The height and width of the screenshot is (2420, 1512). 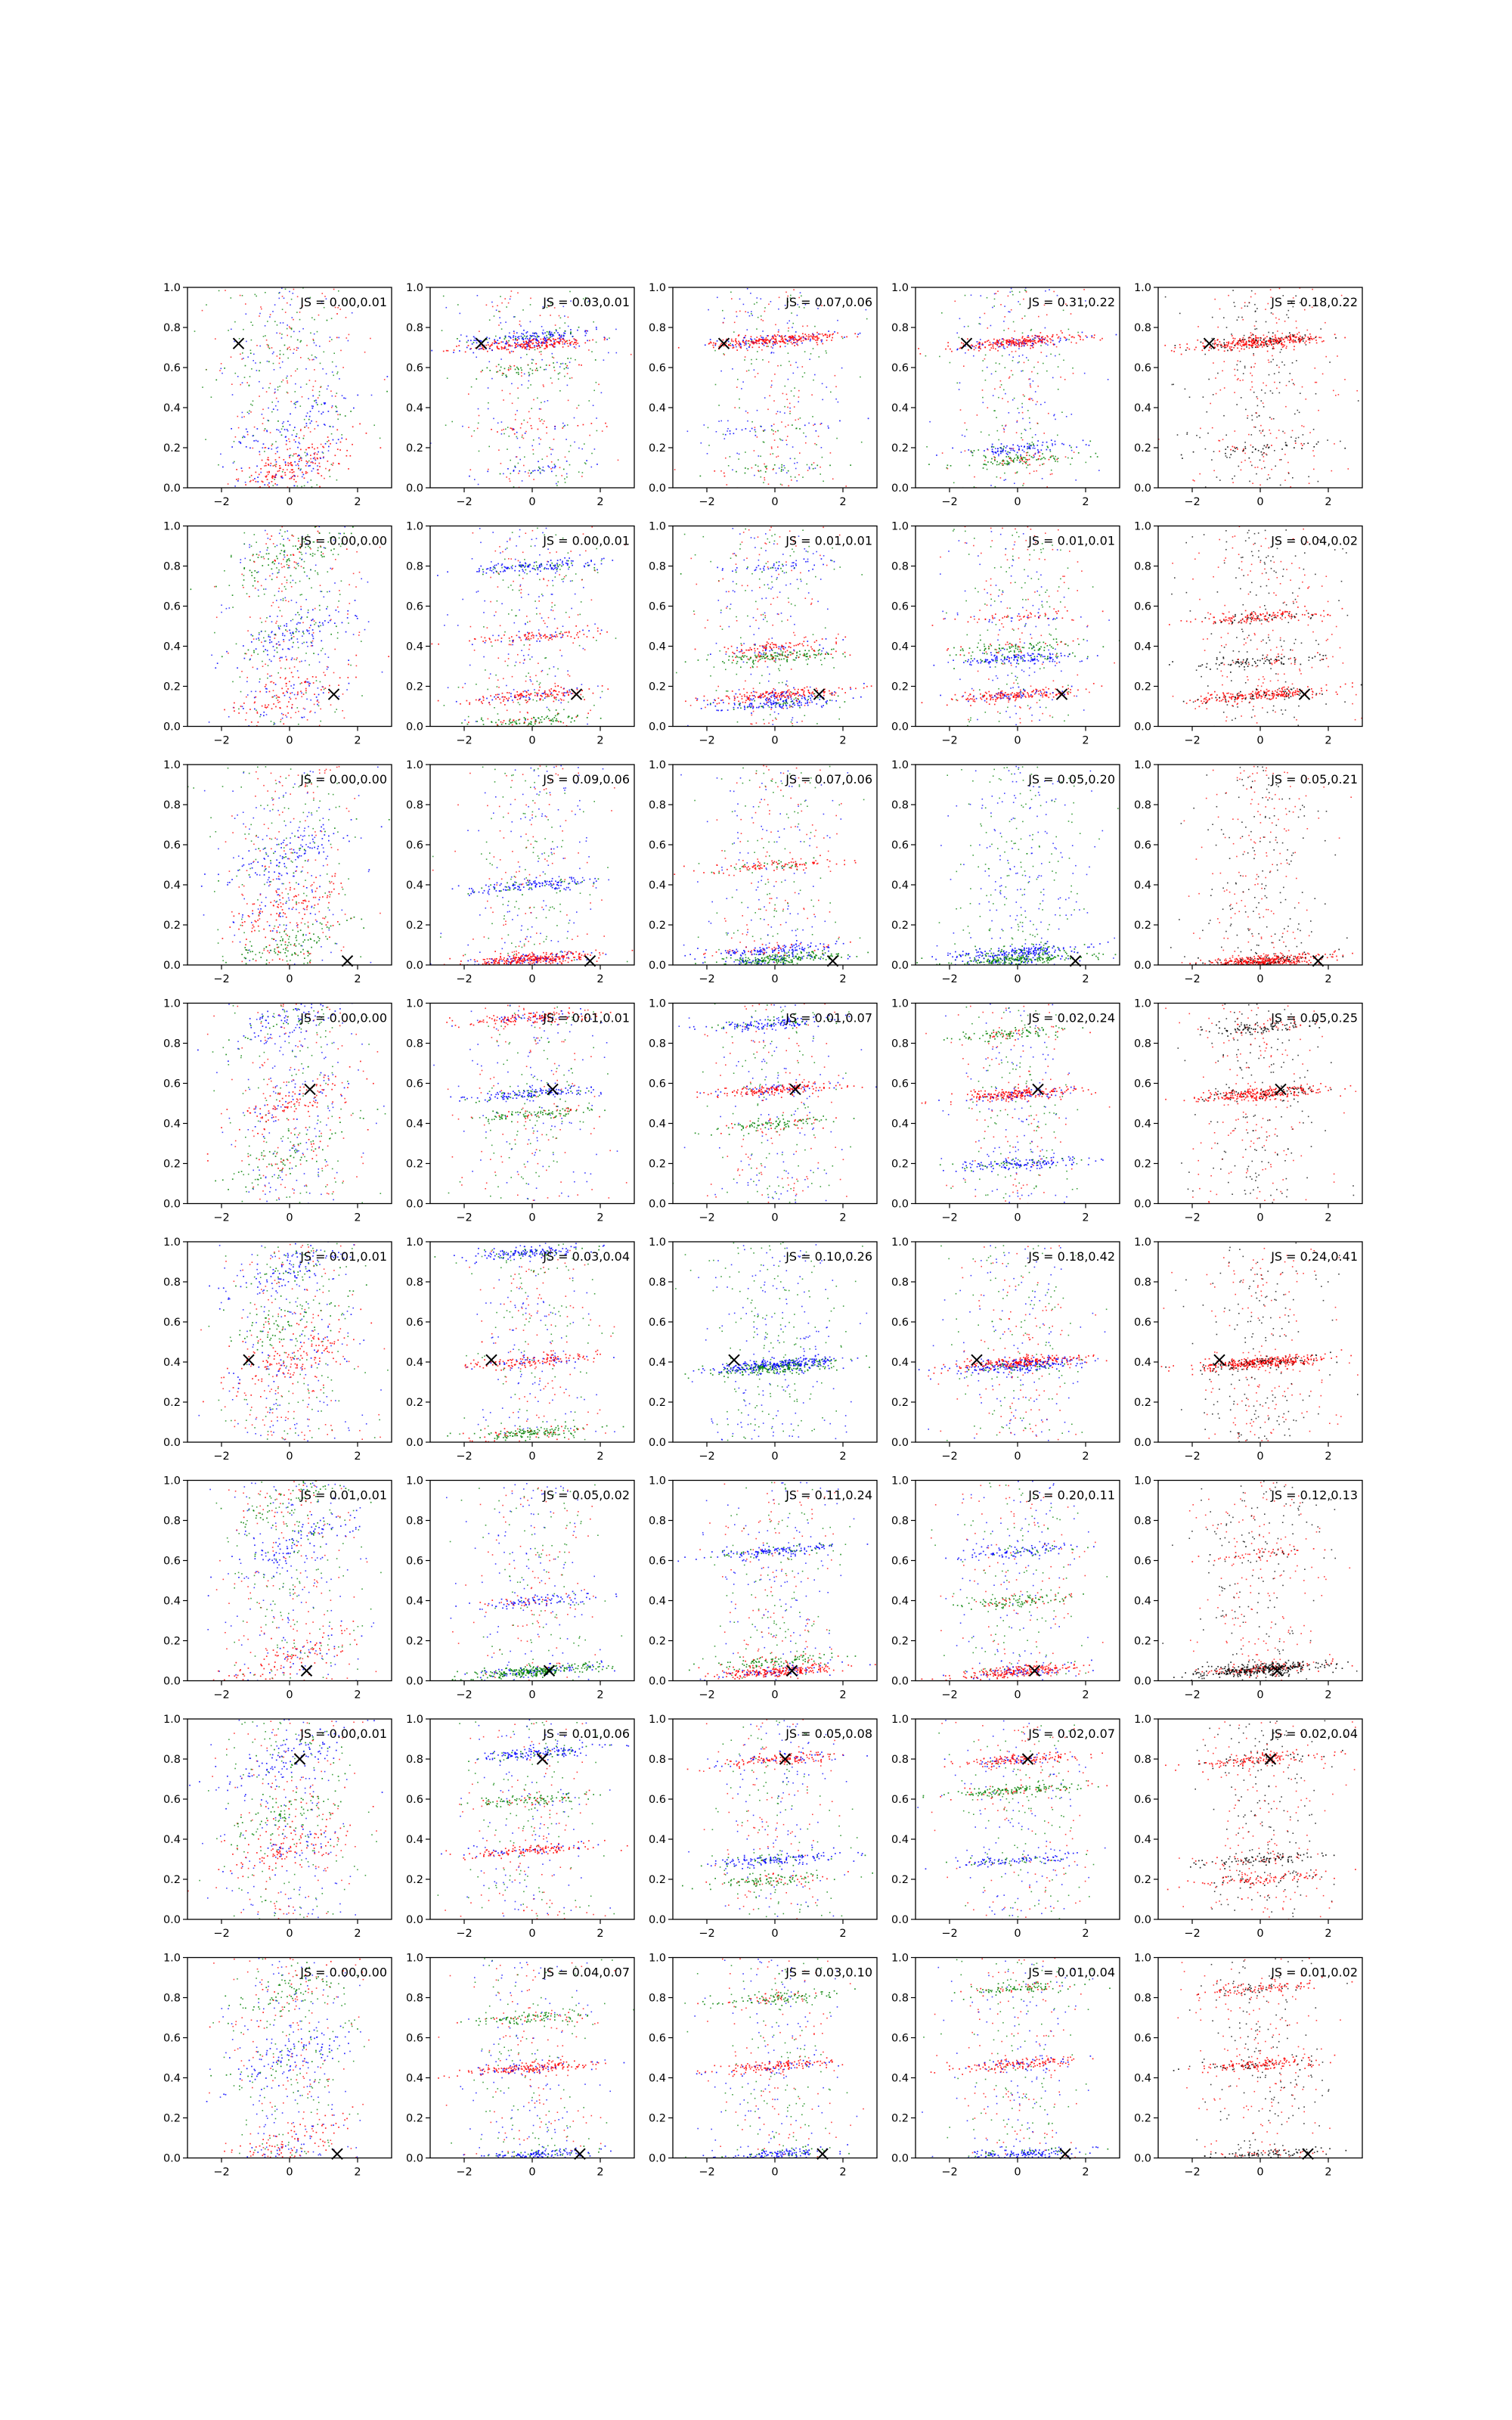 What do you see at coordinates (277, 872) in the screenshot?
I see `panel-r2-c0: 0.0 0.2 0.4 0.6 0.8 1.0 −2 0 2 JS = 0.00,0.00` at bounding box center [277, 872].